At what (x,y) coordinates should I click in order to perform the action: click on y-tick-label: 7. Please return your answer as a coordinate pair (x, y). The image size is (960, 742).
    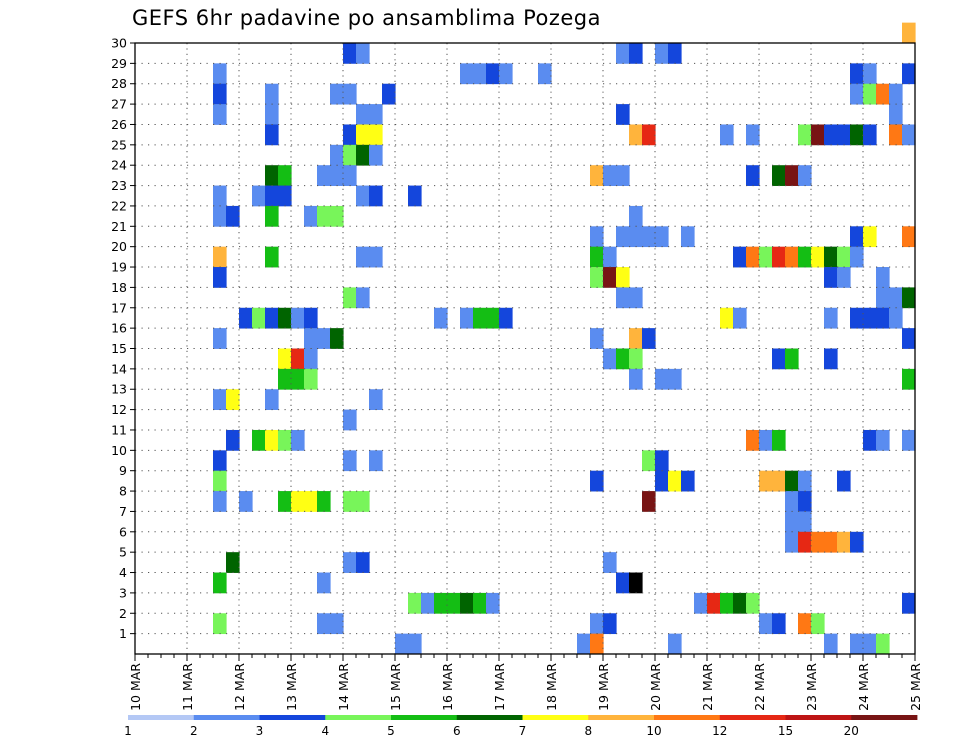
    Looking at the image, I should click on (123, 511).